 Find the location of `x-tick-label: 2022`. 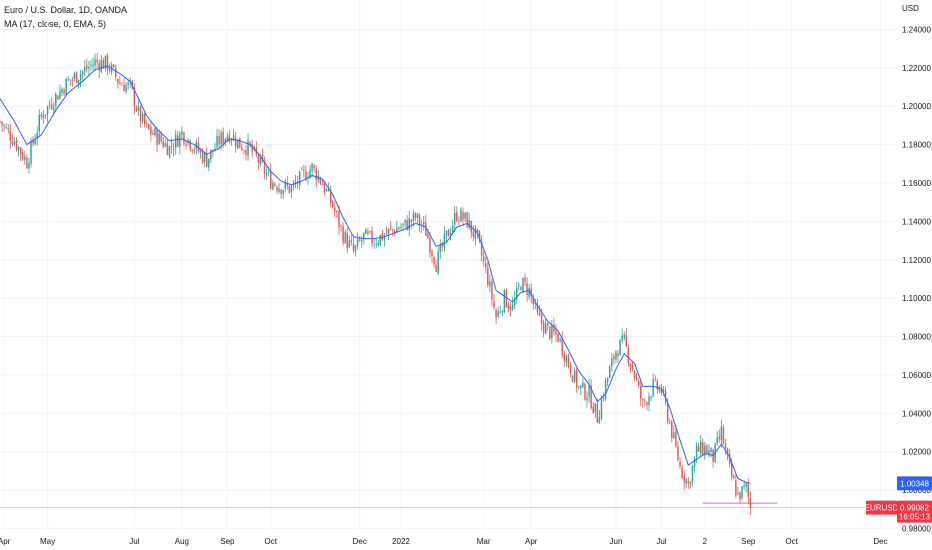

x-tick-label: 2022 is located at coordinates (401, 541).